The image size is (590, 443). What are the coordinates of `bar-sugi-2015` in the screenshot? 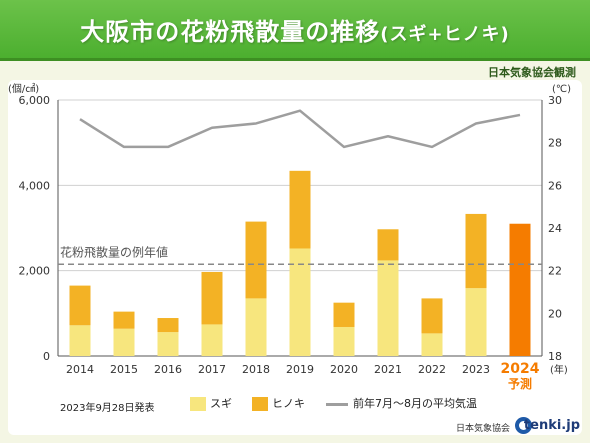 It's located at (124, 342).